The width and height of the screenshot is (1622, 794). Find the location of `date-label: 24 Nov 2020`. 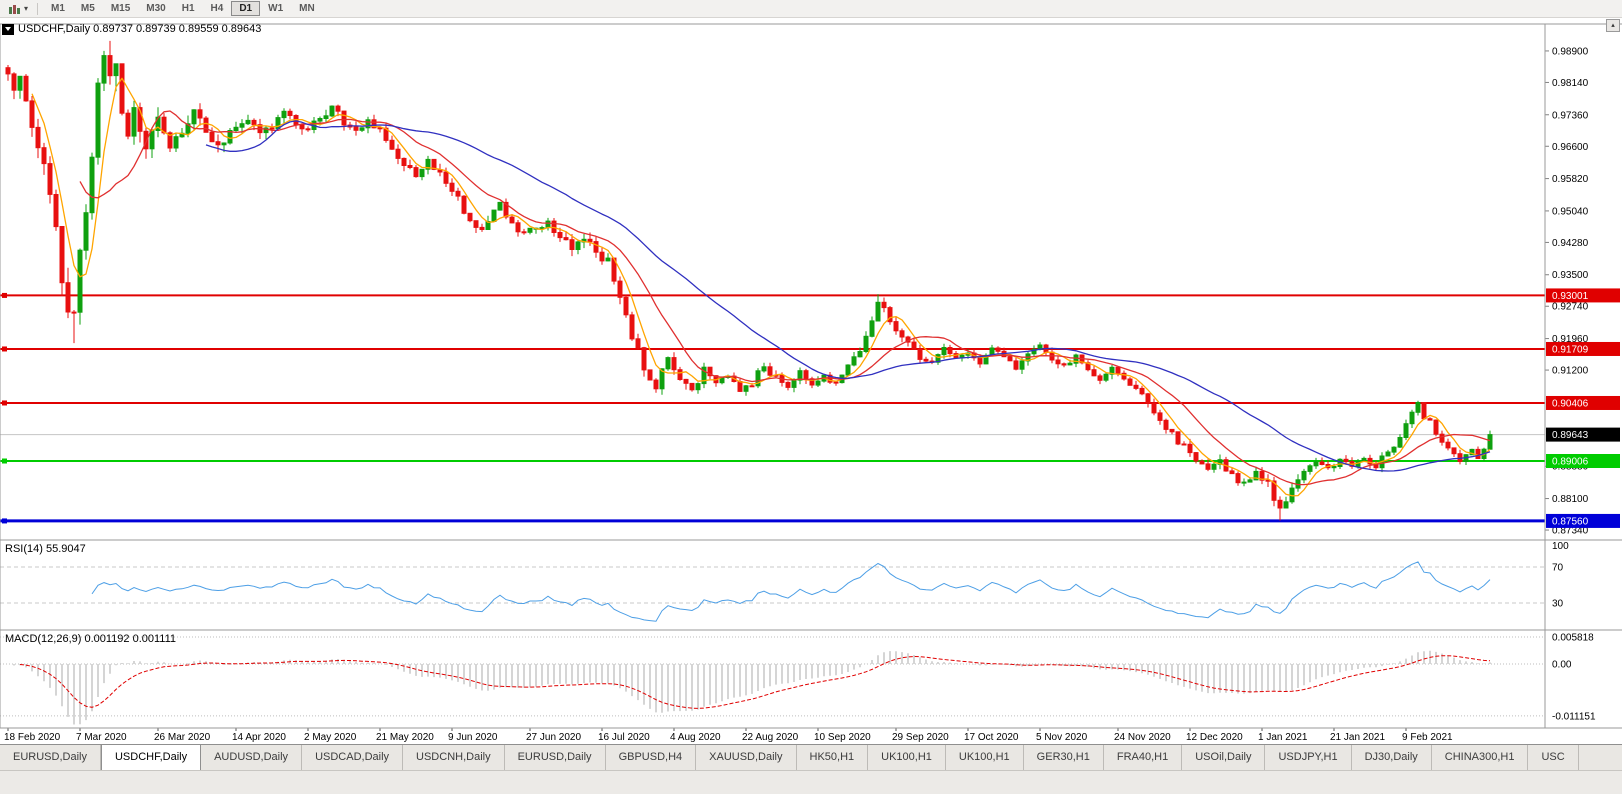

date-label: 24 Nov 2020 is located at coordinates (1142, 737).